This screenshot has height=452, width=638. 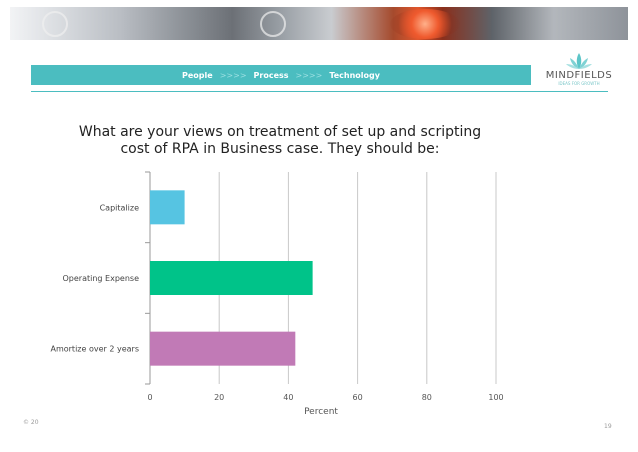 I want to click on category-label: Capitalize, so click(x=119, y=207).